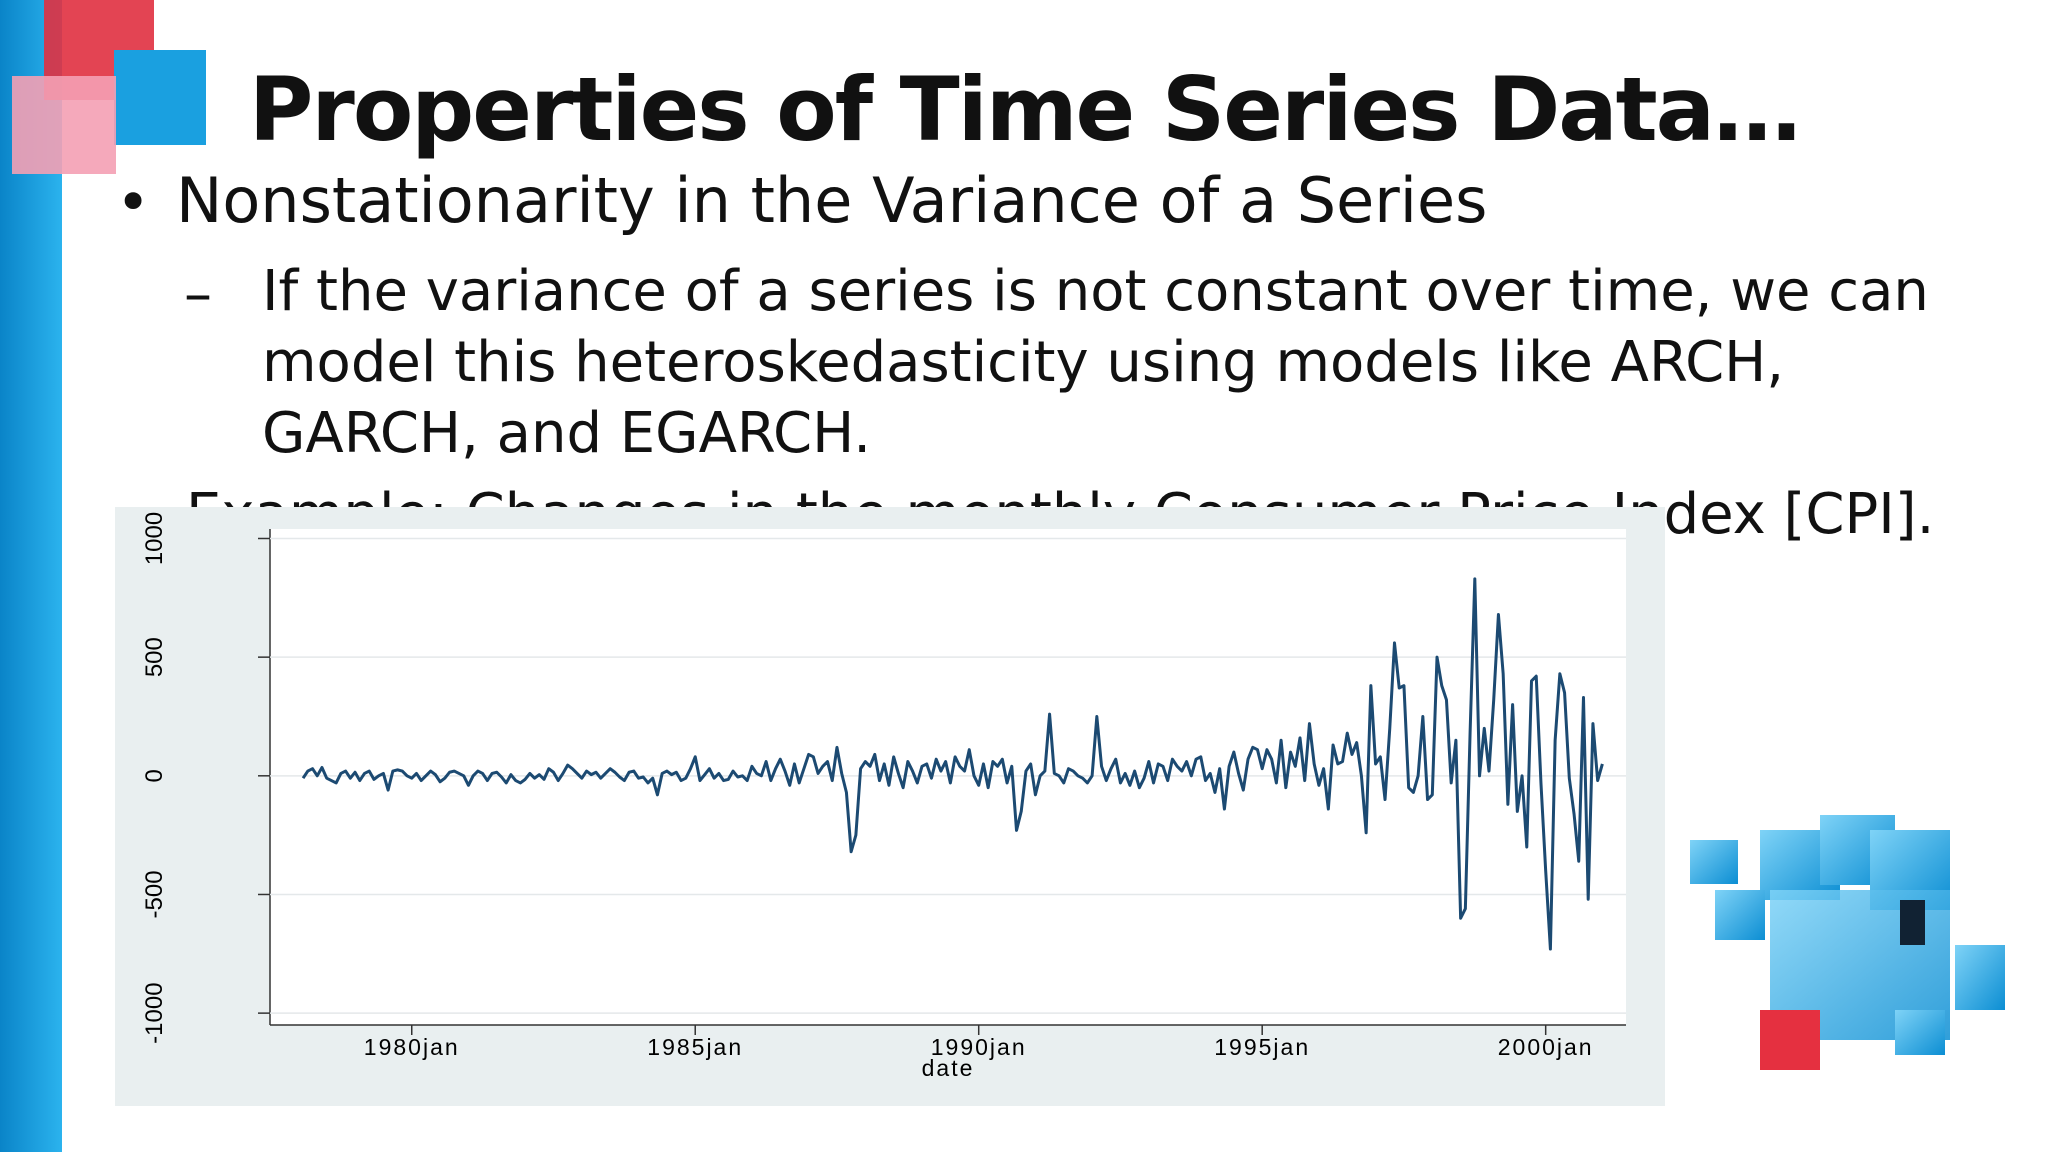 The height and width of the screenshot is (1152, 2048). I want to click on x-tick-label: 1980jan, so click(412, 1047).